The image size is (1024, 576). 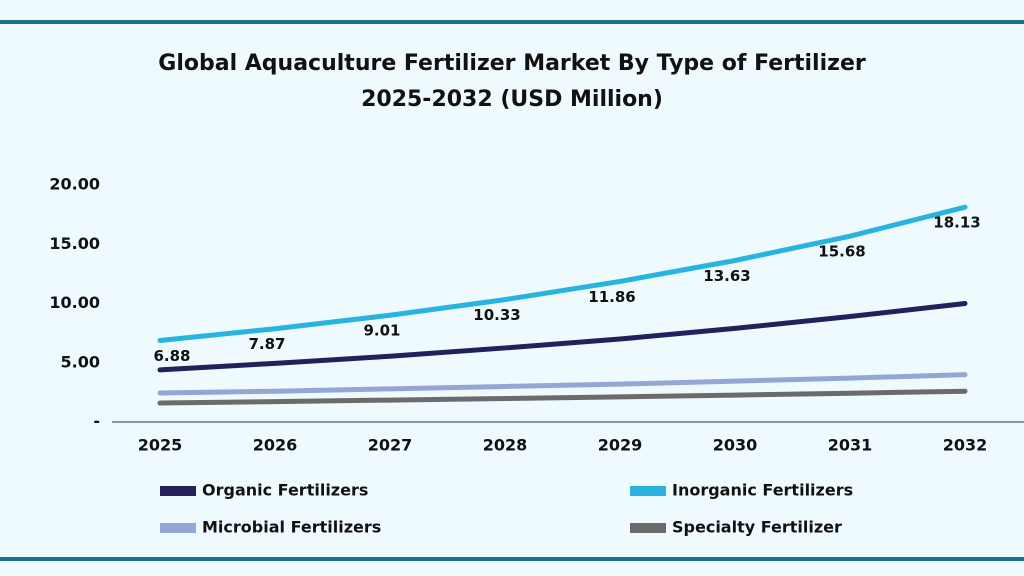 What do you see at coordinates (735, 445) in the screenshot?
I see `x-tick-label: 2030` at bounding box center [735, 445].